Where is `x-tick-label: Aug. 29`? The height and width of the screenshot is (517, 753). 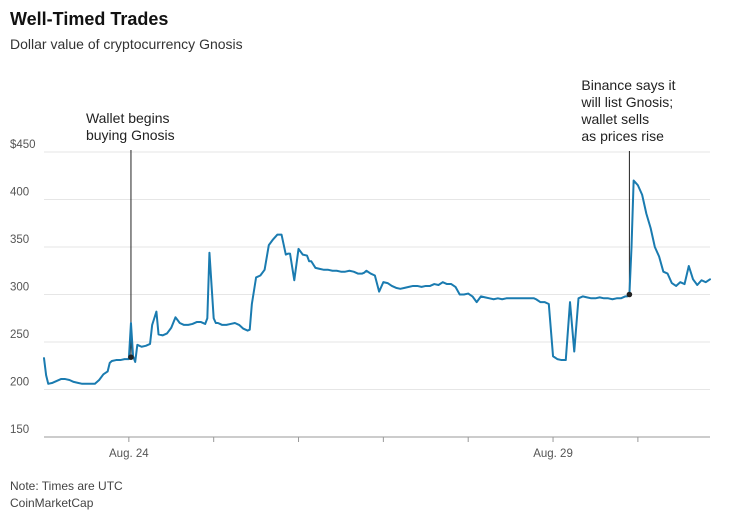 x-tick-label: Aug. 29 is located at coordinates (553, 454).